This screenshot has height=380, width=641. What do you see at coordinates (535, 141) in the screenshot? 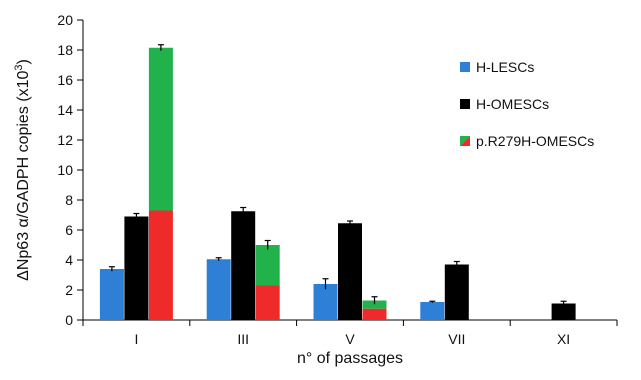
I see `legend-label: p.R279H-OMESCs` at bounding box center [535, 141].